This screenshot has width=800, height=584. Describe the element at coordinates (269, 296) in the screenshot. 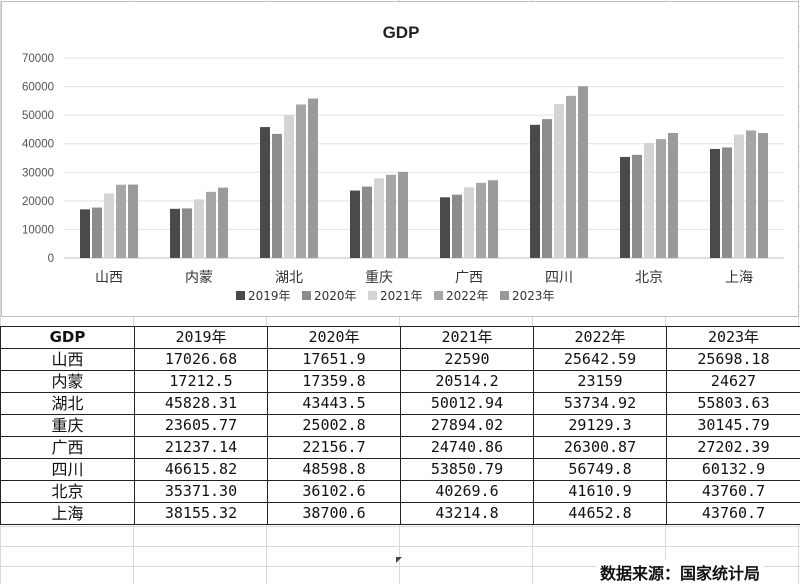

I see `legend-label: 2019年` at that location.